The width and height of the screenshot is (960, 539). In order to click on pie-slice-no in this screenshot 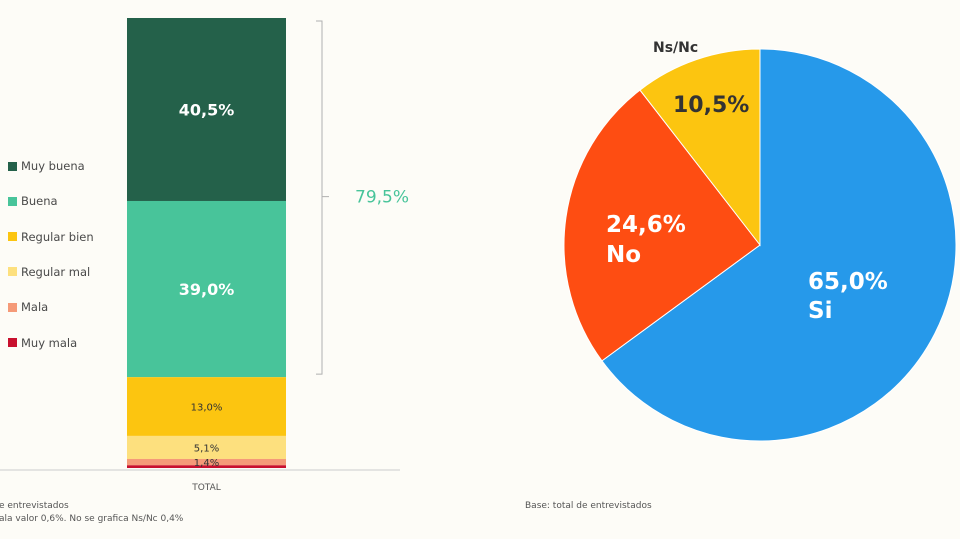, I will do `click(662, 225)`.